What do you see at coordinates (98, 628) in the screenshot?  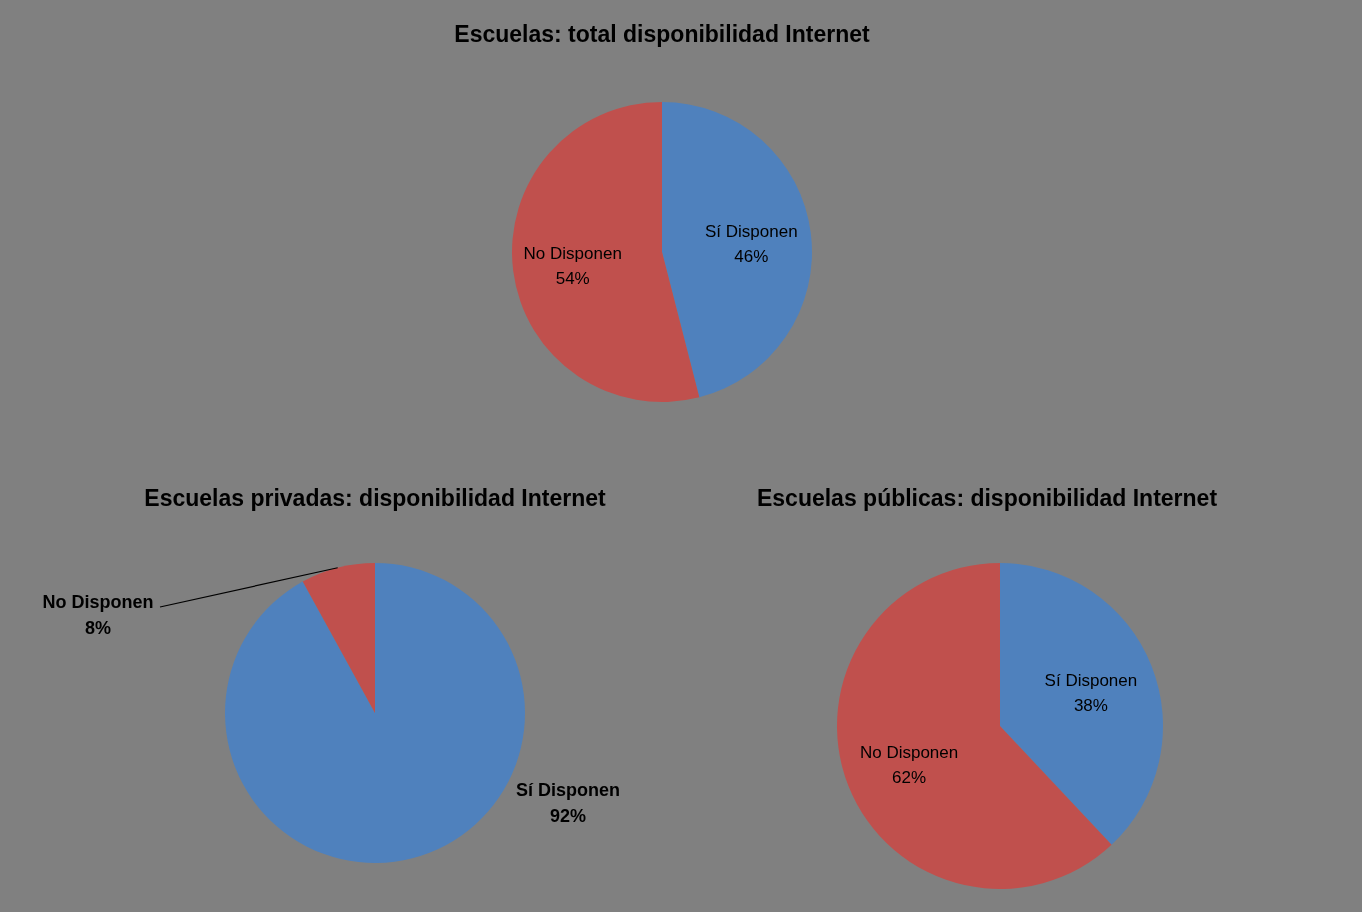 I see `data-label: 8%` at bounding box center [98, 628].